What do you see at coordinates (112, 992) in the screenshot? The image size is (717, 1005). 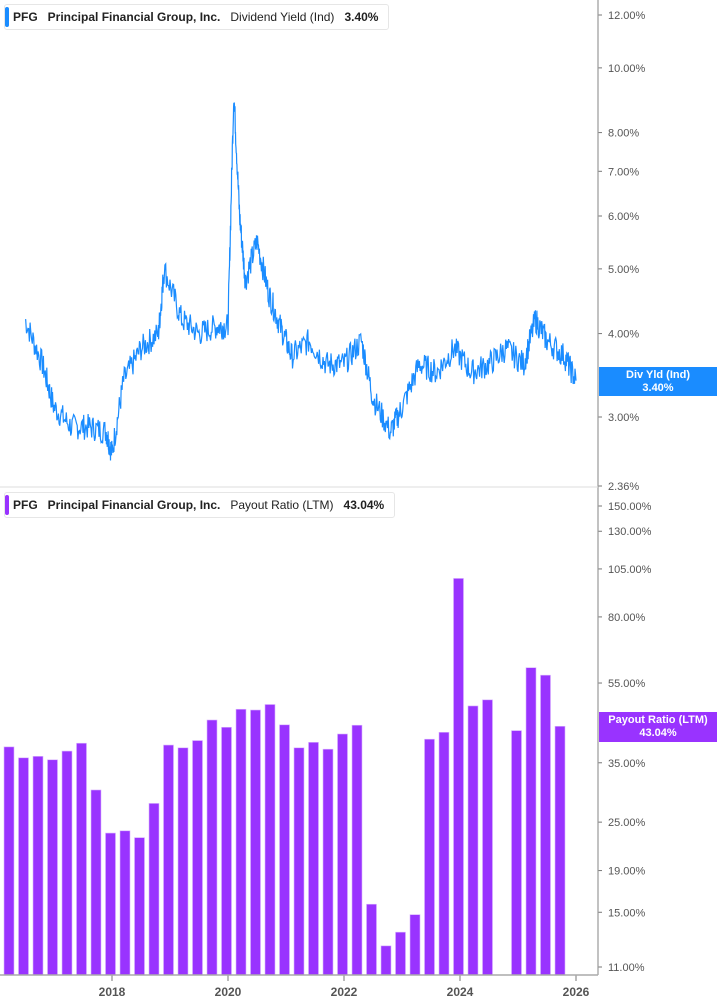 I see `svg-text: 2018` at bounding box center [112, 992].